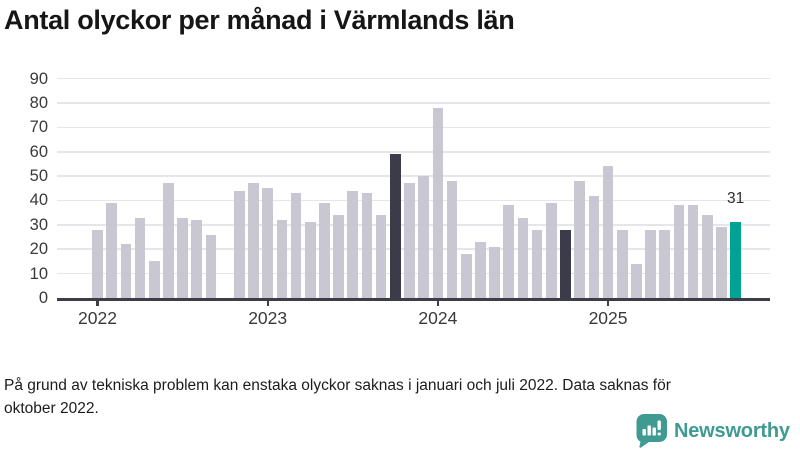  Describe the element at coordinates (38, 273) in the screenshot. I see `y-tick-label-10: 10` at that location.